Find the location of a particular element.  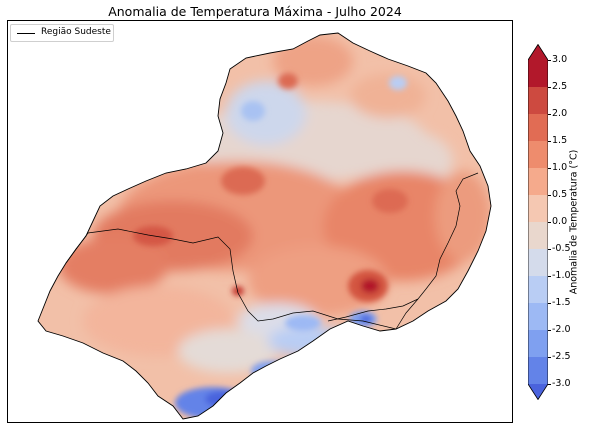

state-border-rj-mg is located at coordinates (373, 310).